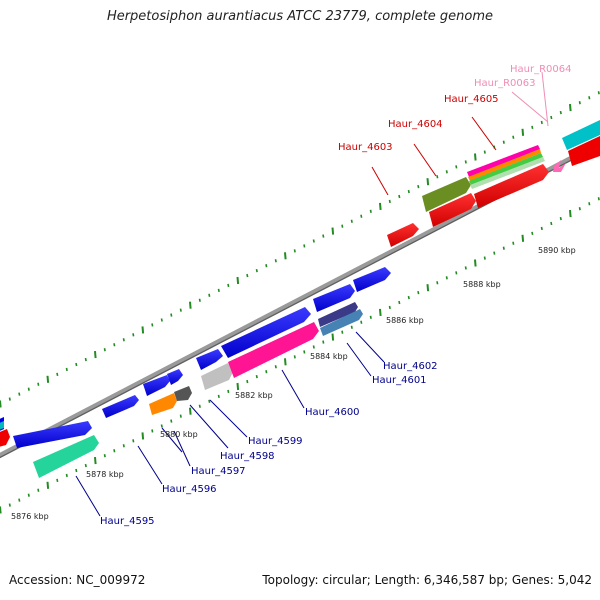  Describe the element at coordinates (405, 320) in the screenshot. I see `kbp-label: 5886 kbp` at that location.